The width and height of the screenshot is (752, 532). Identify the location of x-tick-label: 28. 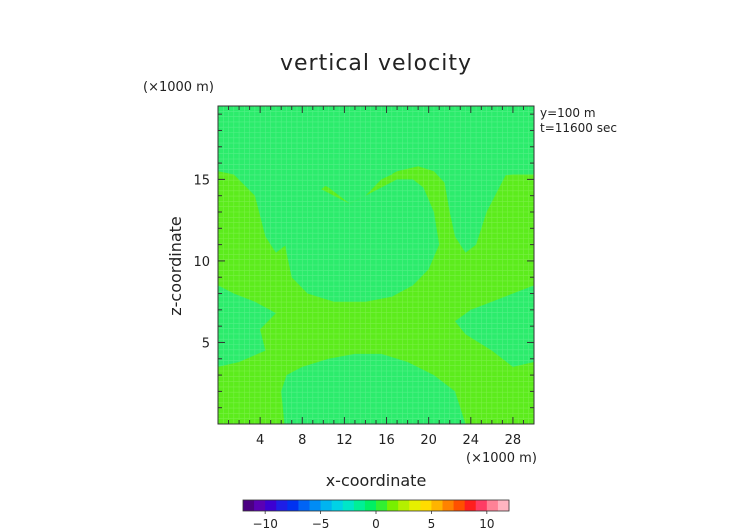
(513, 440).